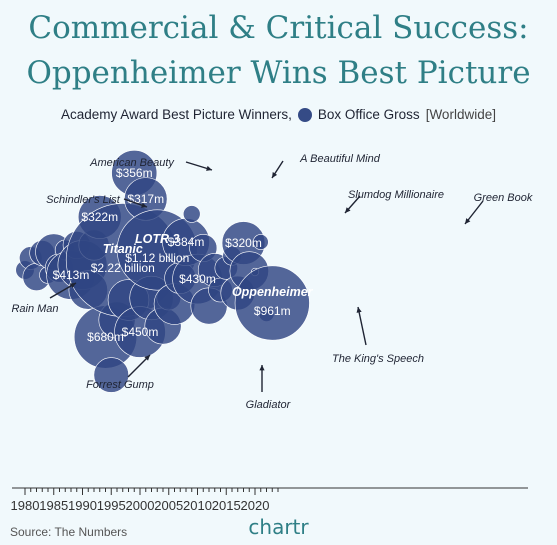 The height and width of the screenshot is (545, 557). Describe the element at coordinates (123, 268) in the screenshot. I see `bubble-value-1997: $2.22 billion` at that location.